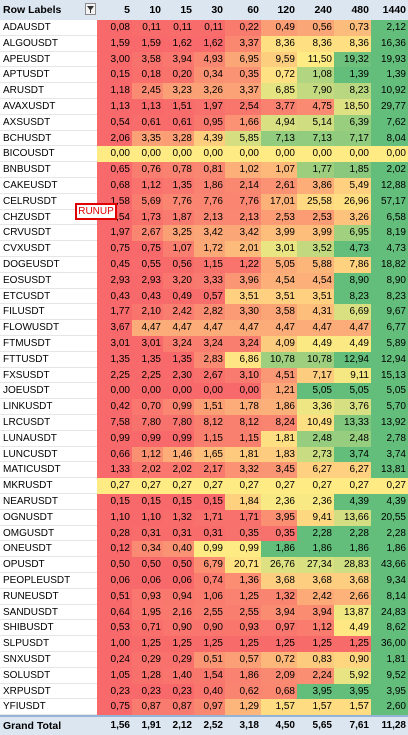 The image size is (408, 735). What do you see at coordinates (178, 549) in the screenshot?
I see `table-cell: 0,40` at bounding box center [178, 549].